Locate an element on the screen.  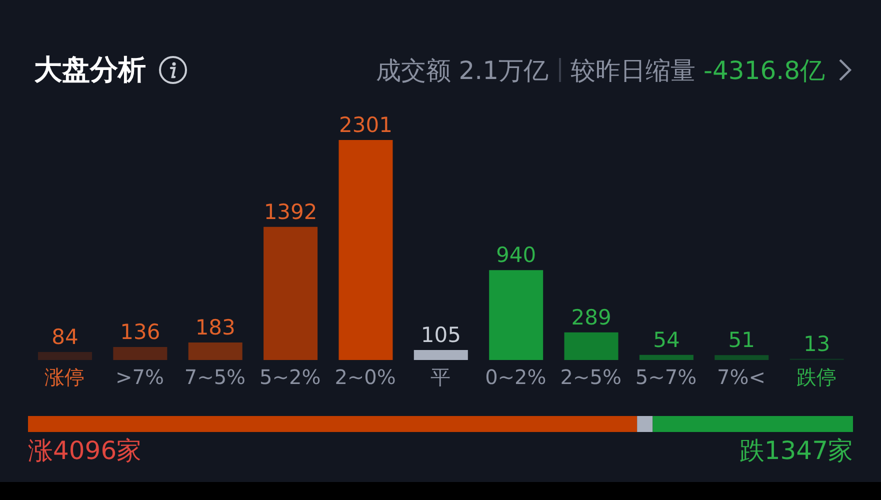
x-tick-label: 5~7% is located at coordinates (666, 377).